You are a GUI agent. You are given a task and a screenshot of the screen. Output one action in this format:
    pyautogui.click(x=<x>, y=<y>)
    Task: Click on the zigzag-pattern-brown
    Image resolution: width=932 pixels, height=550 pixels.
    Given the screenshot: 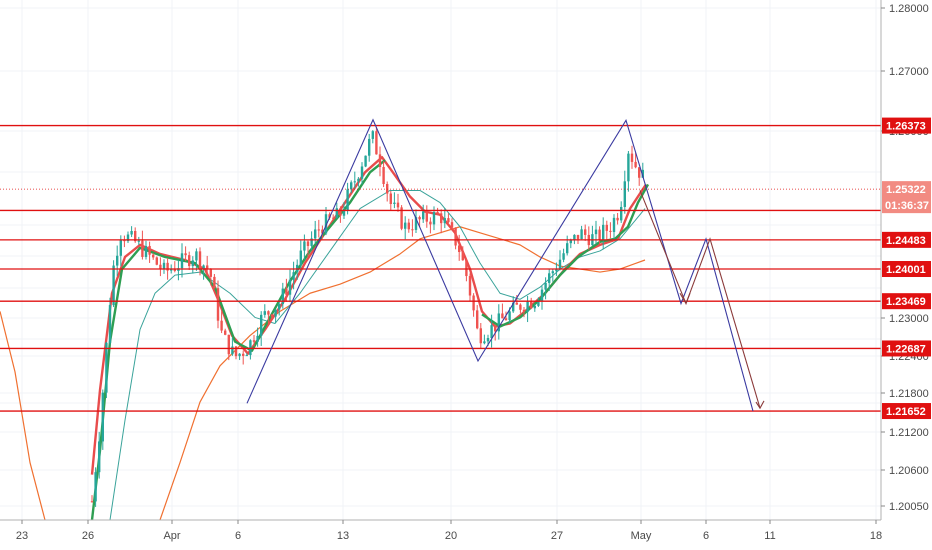 What is the action you would take?
    pyautogui.click(x=700, y=299)
    